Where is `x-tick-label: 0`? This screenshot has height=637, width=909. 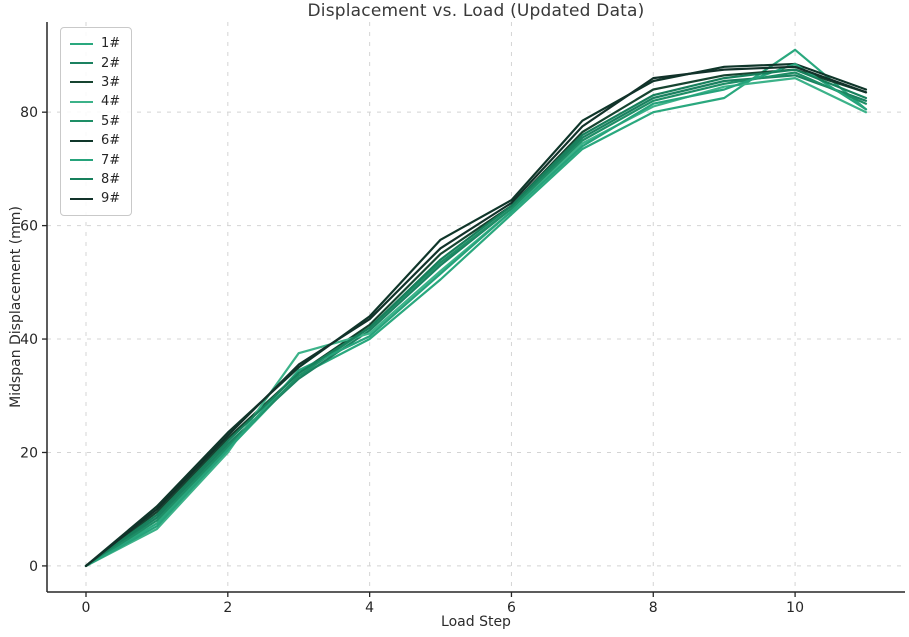
x-tick-label: 0 is located at coordinates (86, 608).